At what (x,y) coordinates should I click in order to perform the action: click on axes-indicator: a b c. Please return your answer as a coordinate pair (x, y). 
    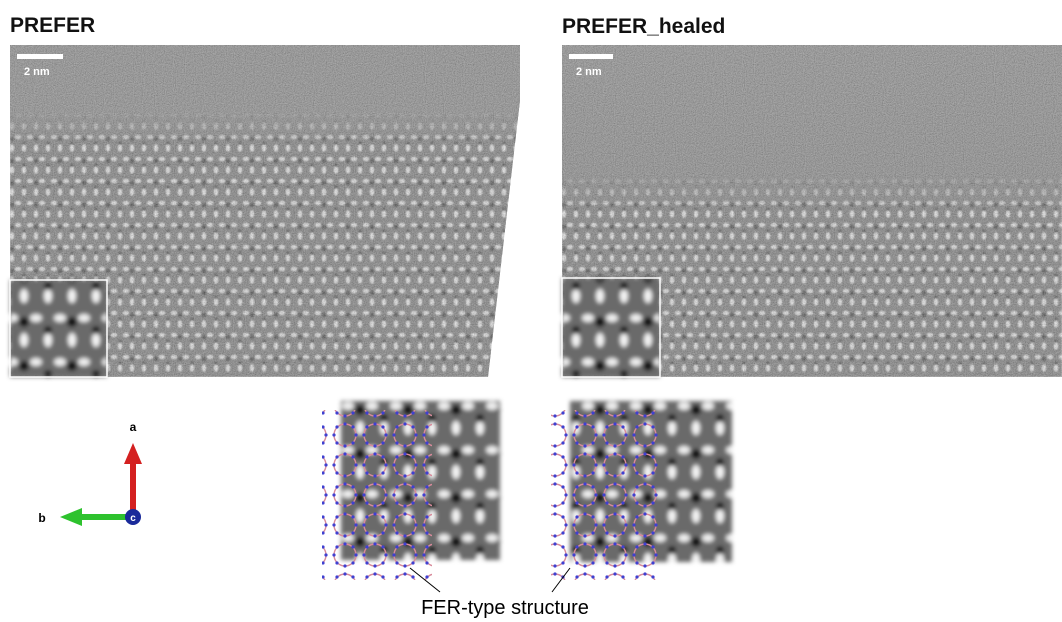
    Looking at the image, I should click on (90, 473).